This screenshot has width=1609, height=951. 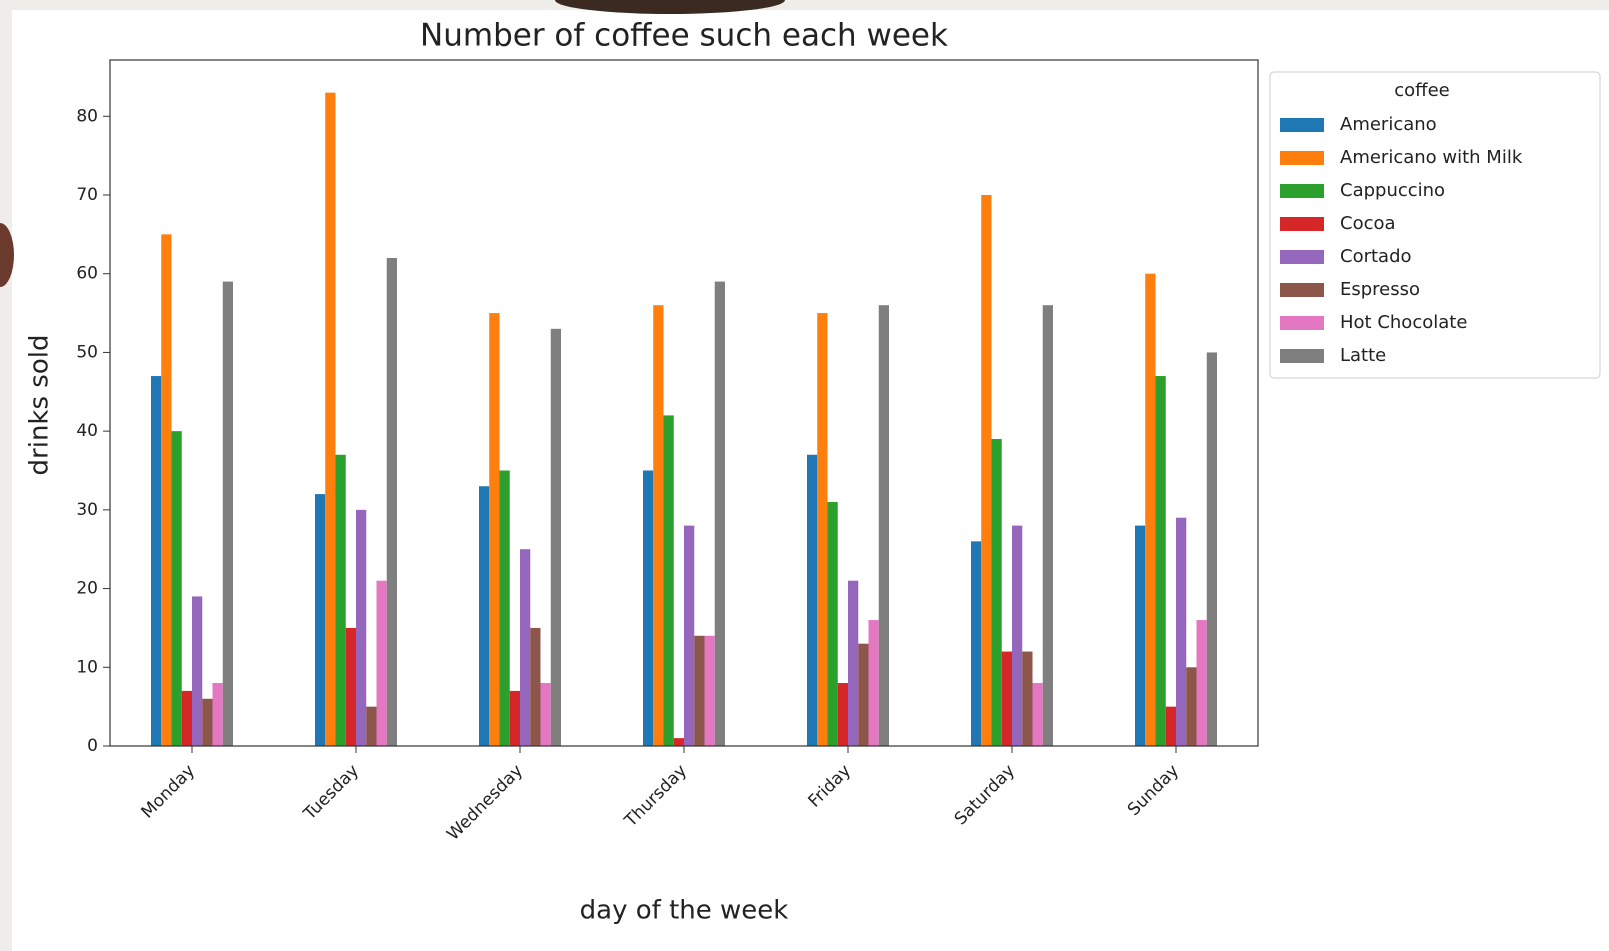 I want to click on legend-label: Americano with Milk, so click(x=1431, y=157).